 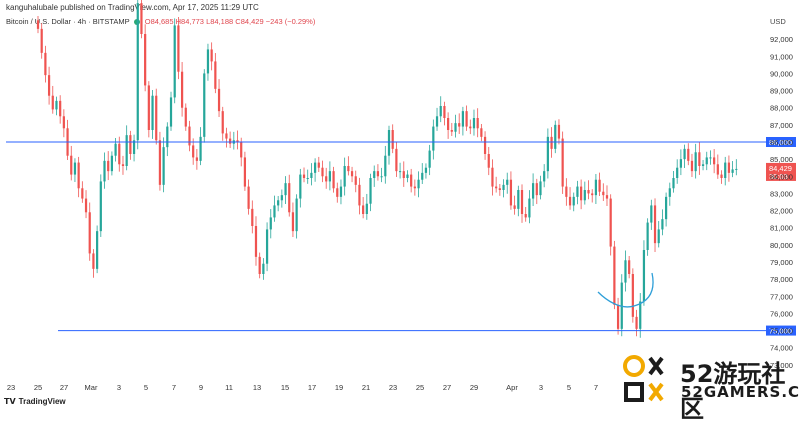 What do you see at coordinates (512, 387) in the screenshot?
I see `x-tick-label: Apr` at bounding box center [512, 387].